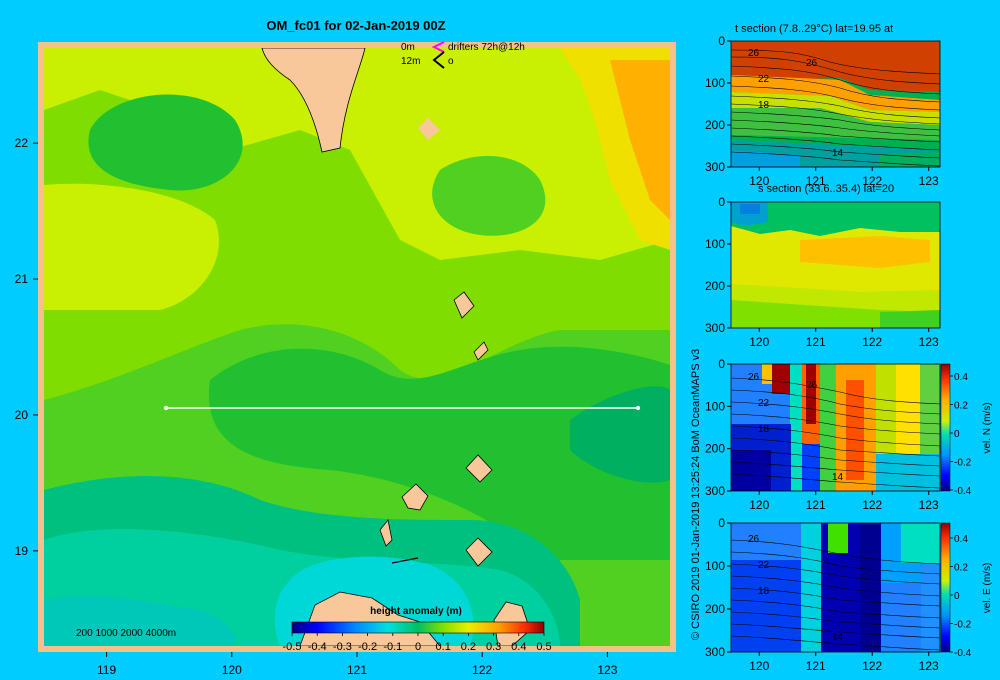 Image resolution: width=1000 pixels, height=680 pixels. What do you see at coordinates (232, 670) in the screenshot?
I see `map-x-tick-label: 120` at bounding box center [232, 670].